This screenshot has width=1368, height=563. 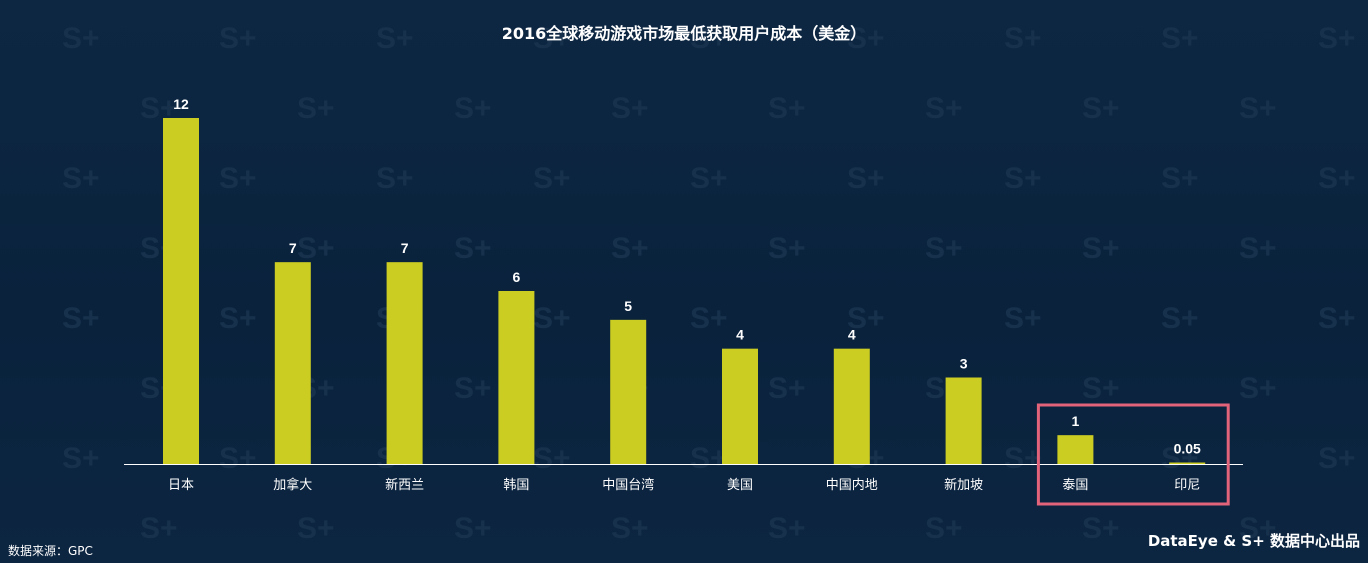 I want to click on bar-value-label: 0.05, so click(x=1187, y=449).